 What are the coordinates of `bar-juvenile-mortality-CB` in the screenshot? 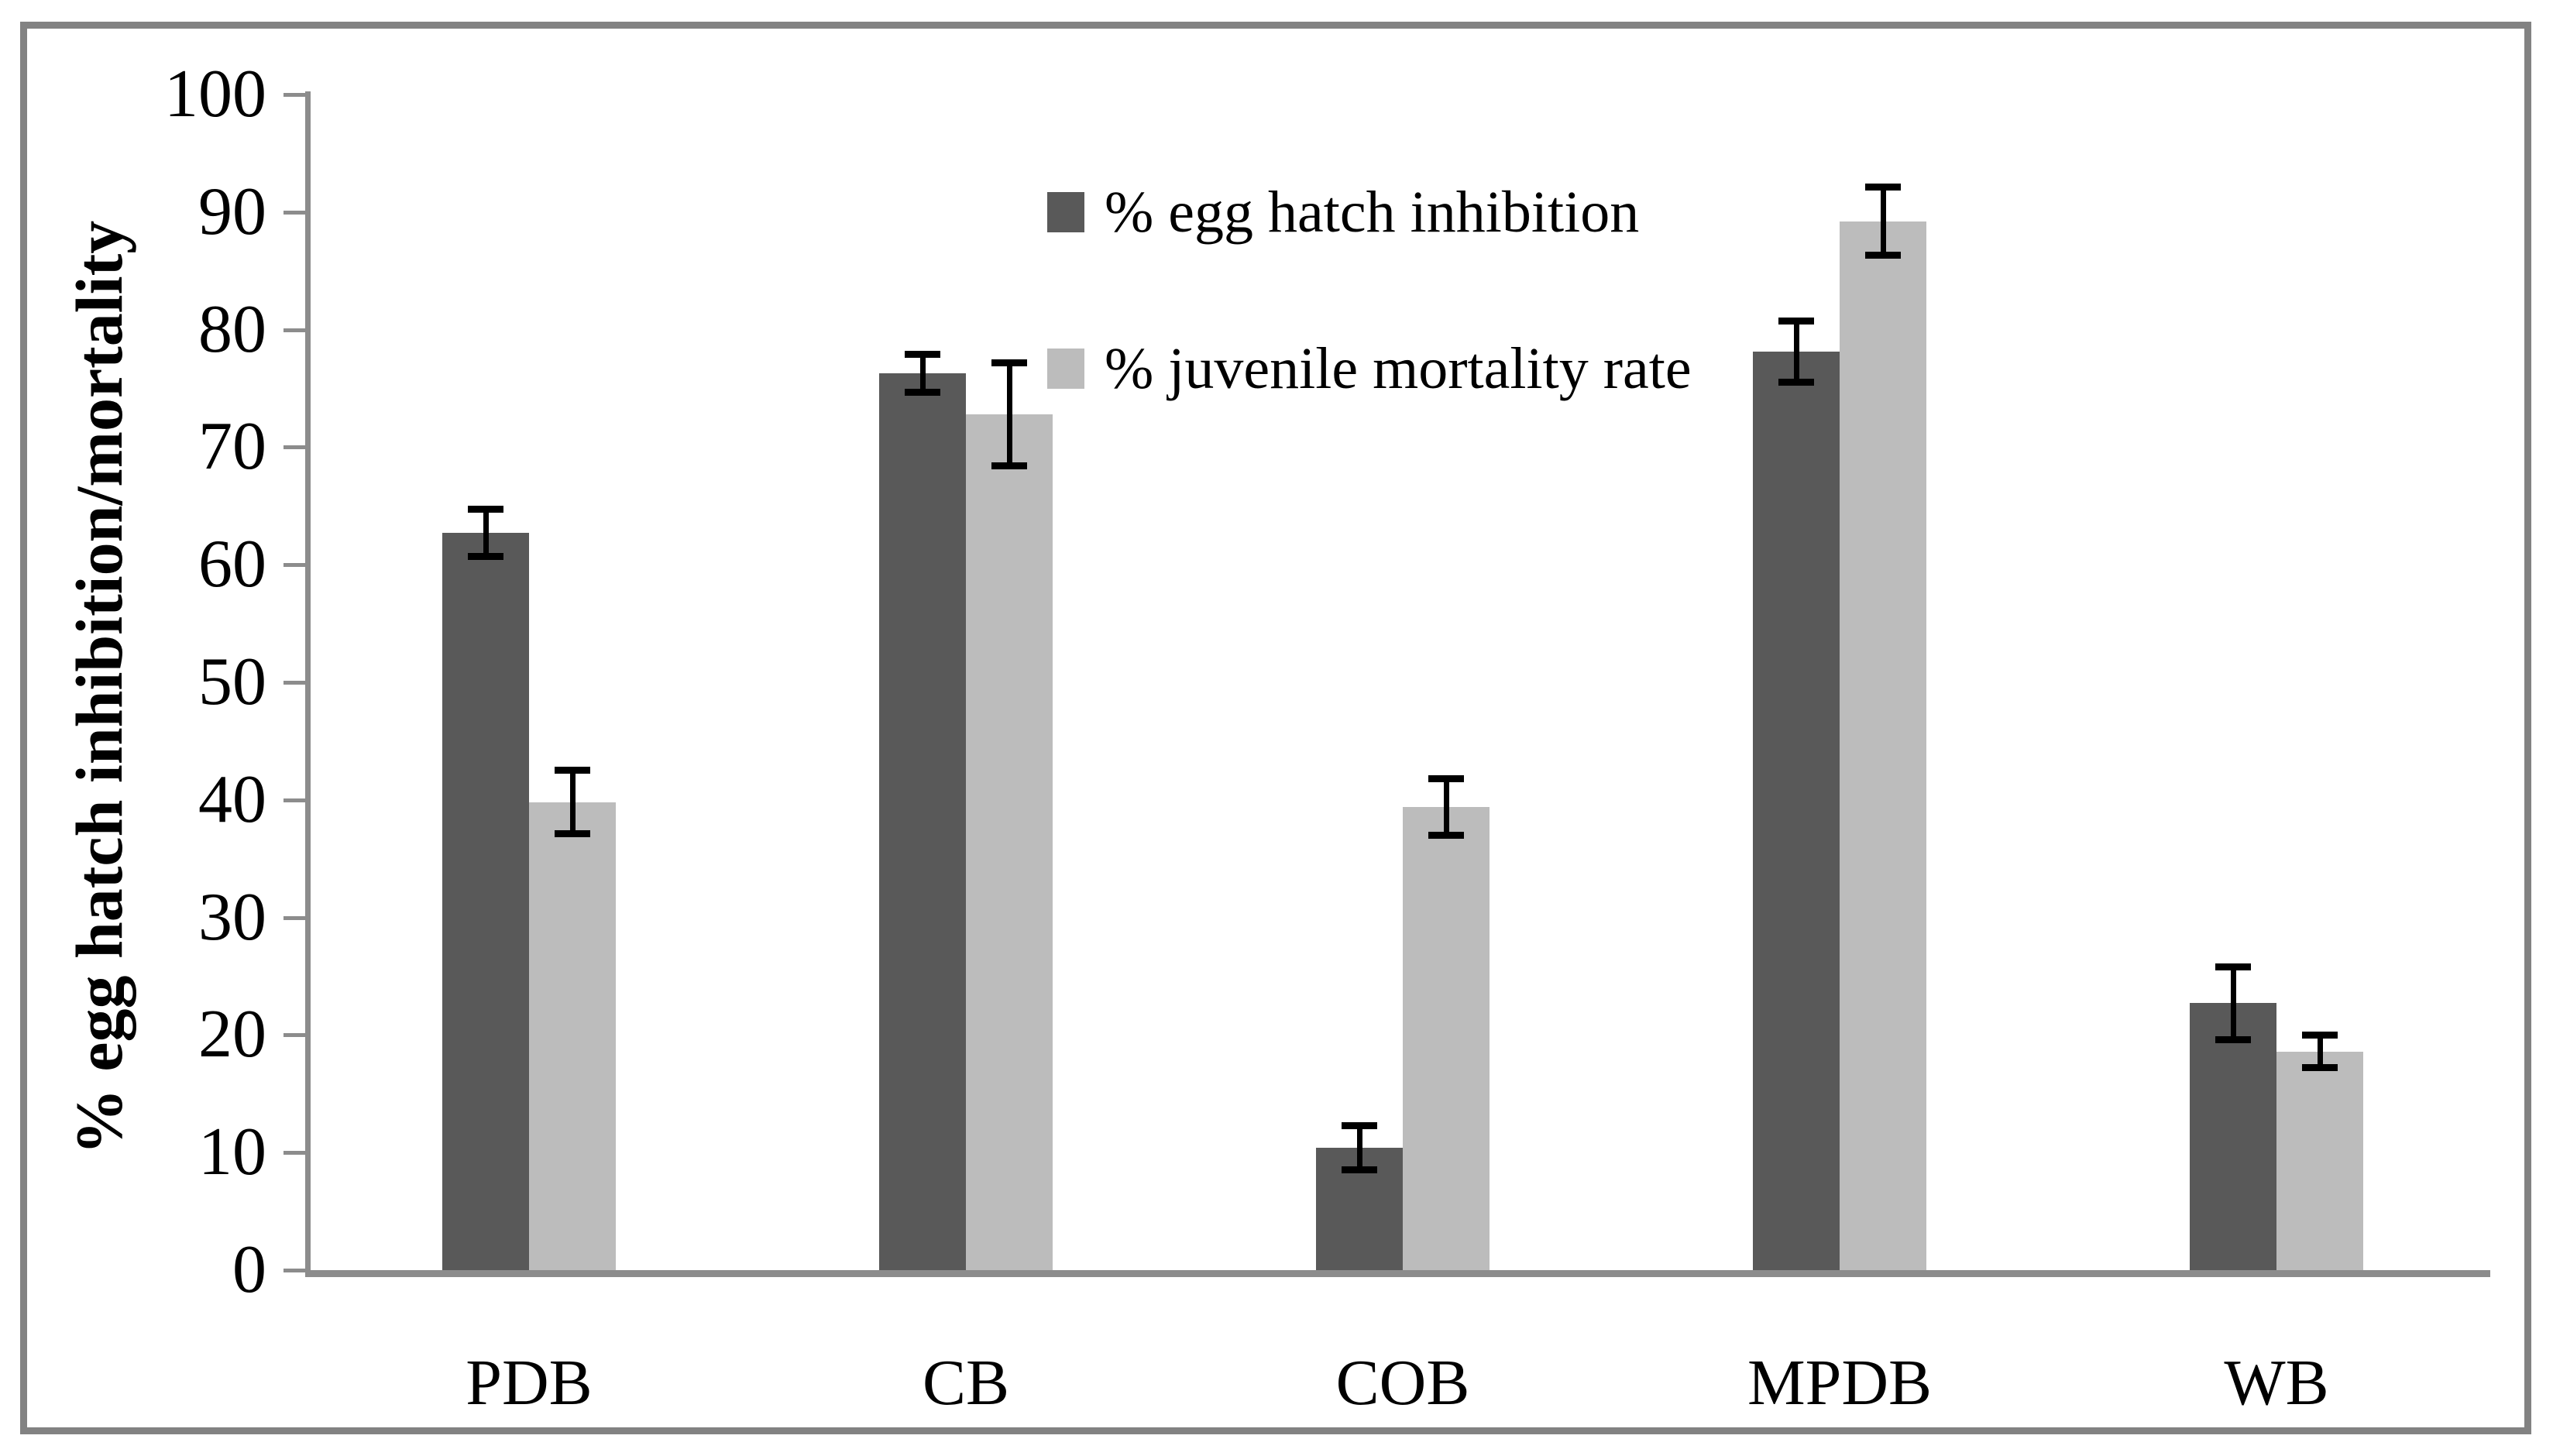 It's located at (1009, 842).